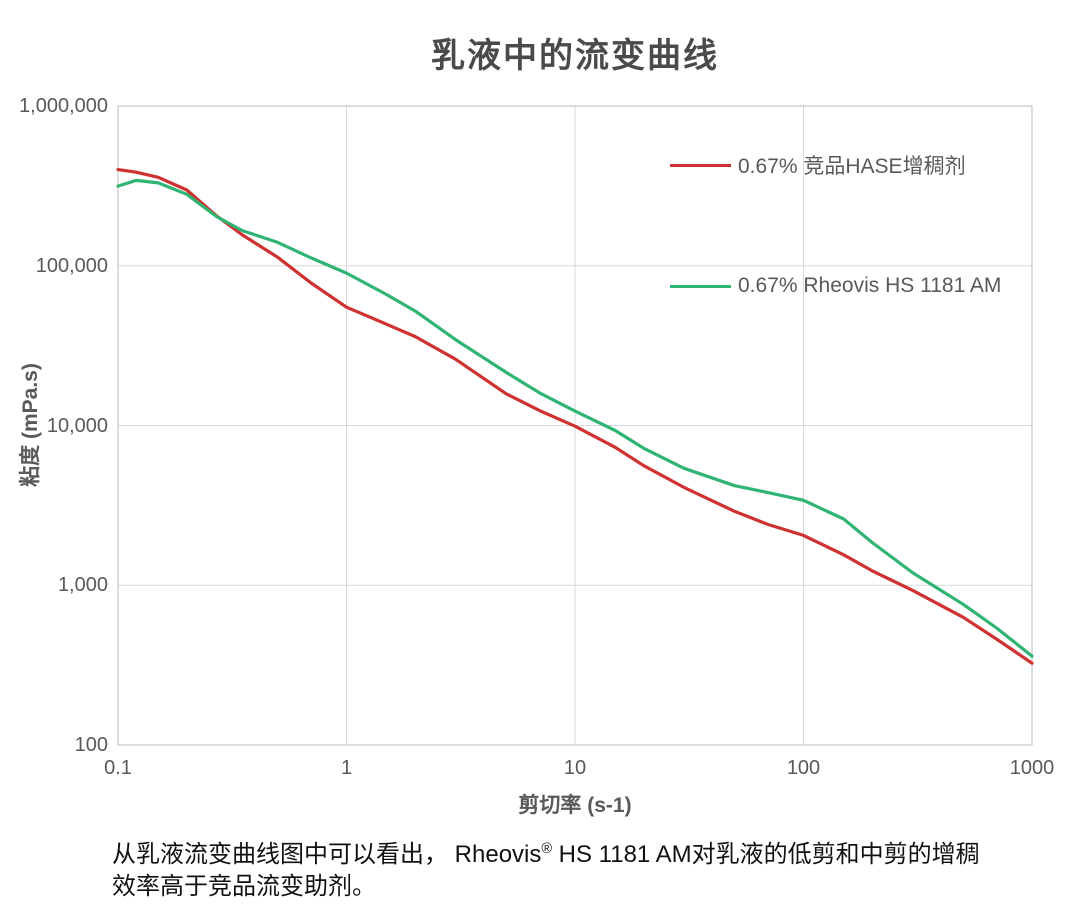 The image size is (1080, 910). I want to click on legend-item-rheovis: 0.67% Rheovis HS 1181 AM, so click(835, 286).